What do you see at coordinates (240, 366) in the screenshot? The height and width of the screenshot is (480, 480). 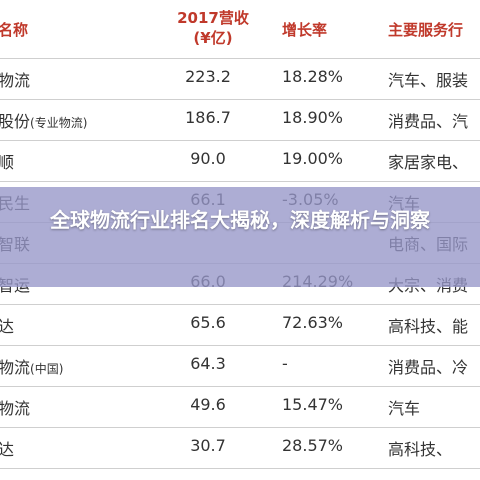 I see `table-row: 物流(中国) 64.3 - 消费品、冷` at bounding box center [240, 366].